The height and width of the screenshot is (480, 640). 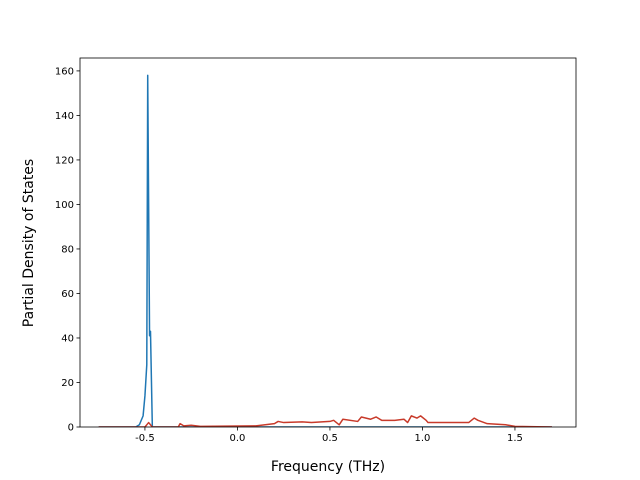 I want to click on y-tick-label: 160, so click(x=64, y=71).